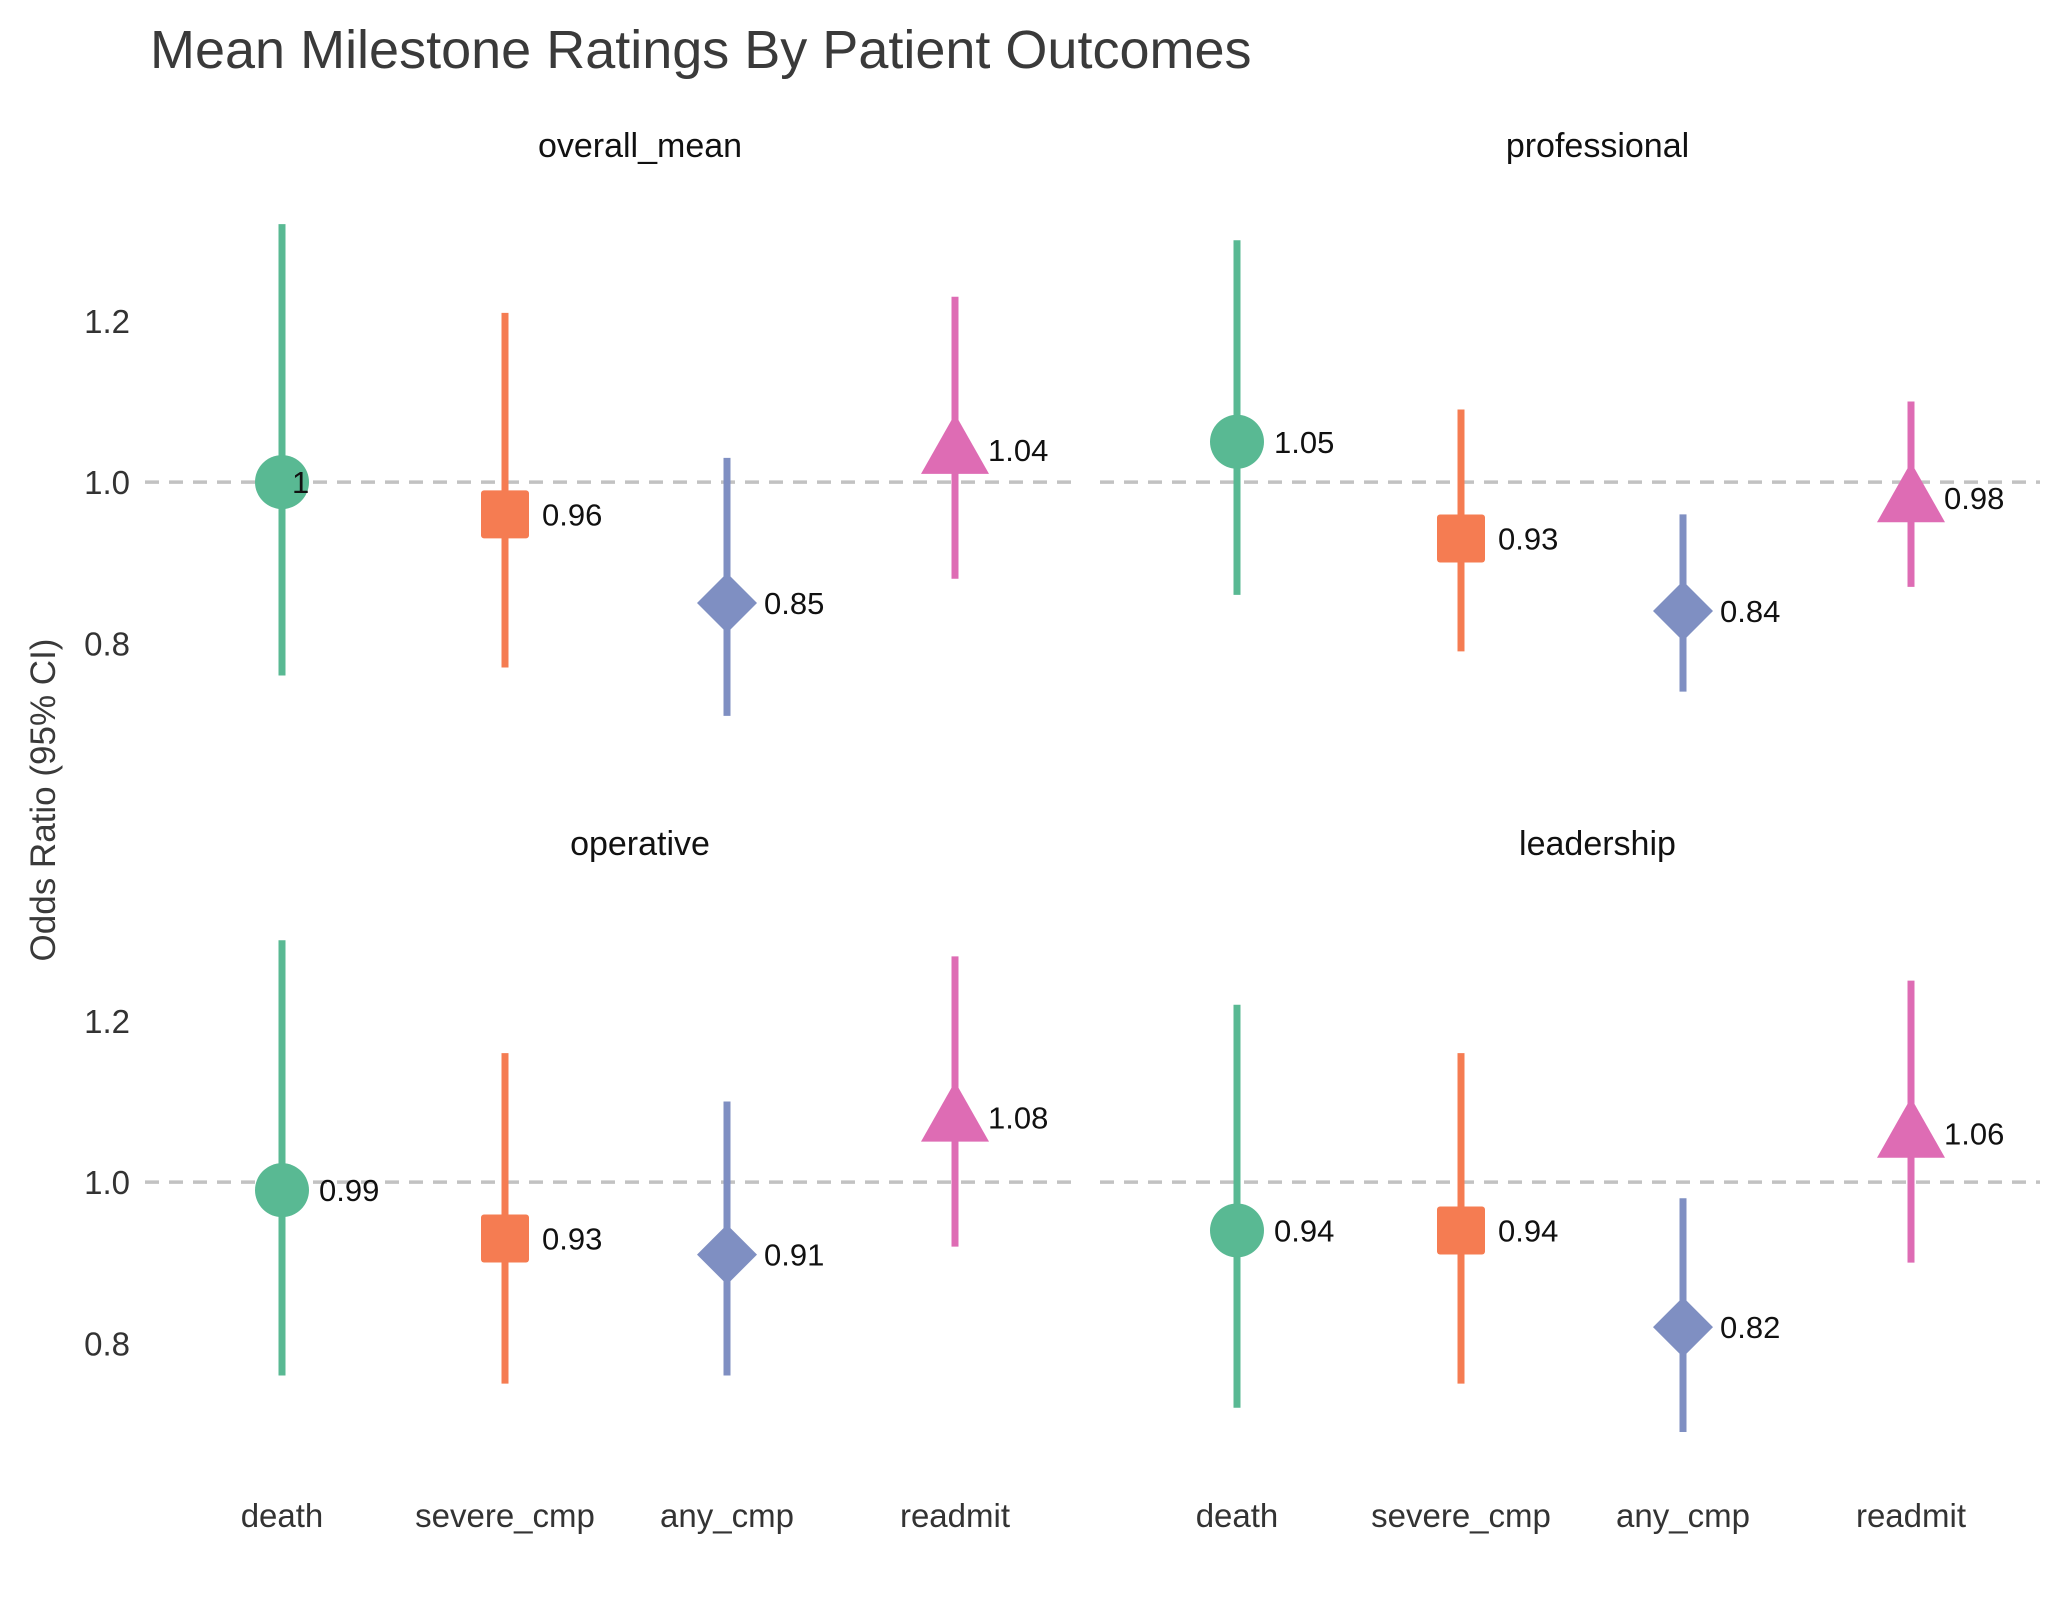 The height and width of the screenshot is (1600, 2045). I want to click on point-readmit: 1.08, so click(984, 1101).